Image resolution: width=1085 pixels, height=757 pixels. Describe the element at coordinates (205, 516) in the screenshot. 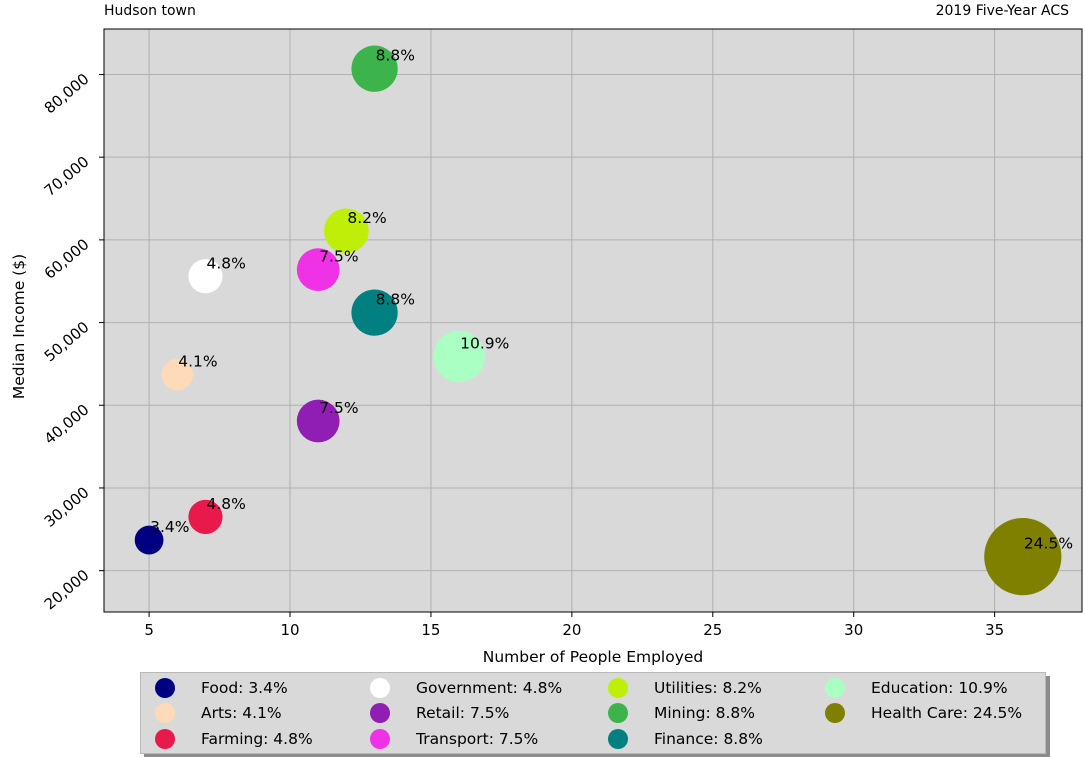

I see `bubble-farming` at that location.